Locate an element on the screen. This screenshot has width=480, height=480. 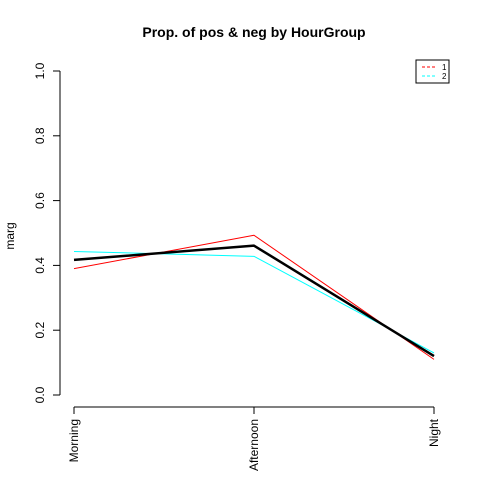
legend-box is located at coordinates (432, 71).